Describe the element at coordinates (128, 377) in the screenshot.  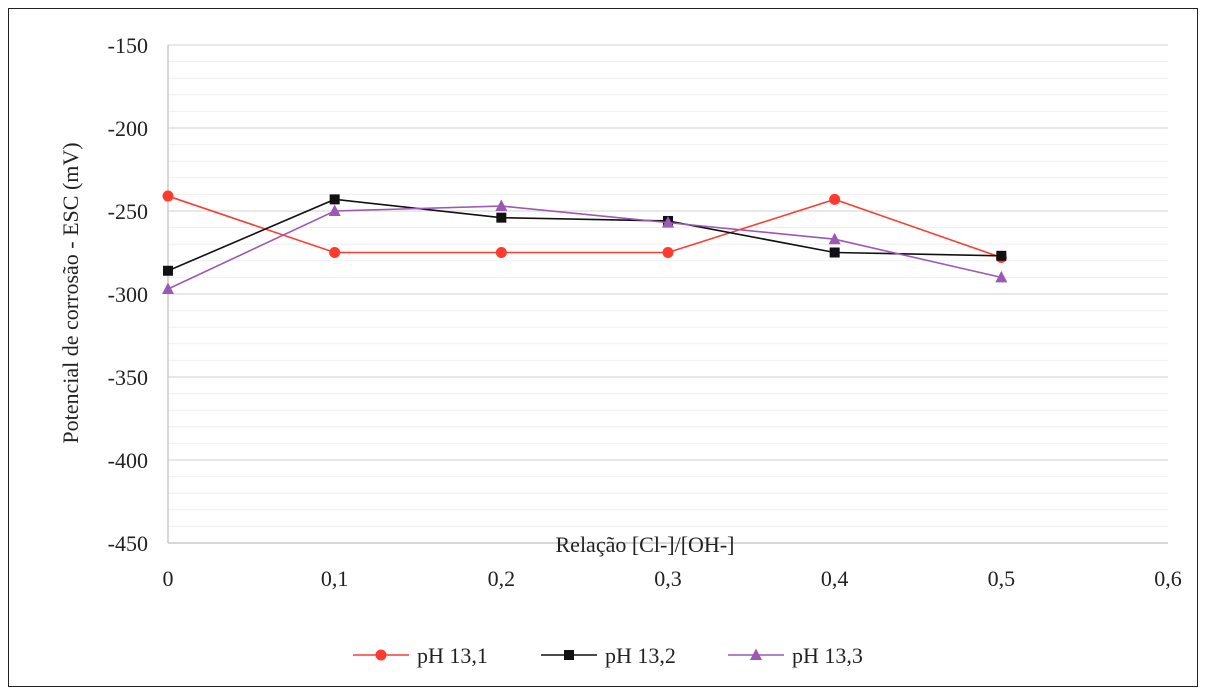
I see `y-tick-label: -350` at that location.